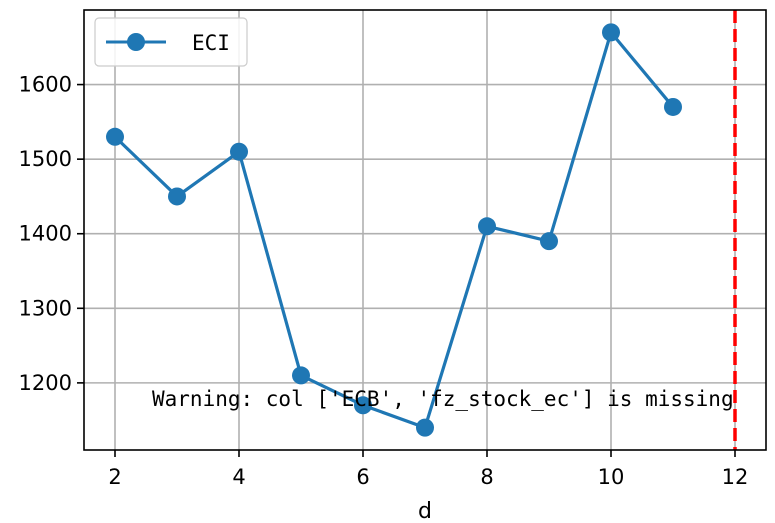  I want to click on x-tick-label-4: 4, so click(238, 477).